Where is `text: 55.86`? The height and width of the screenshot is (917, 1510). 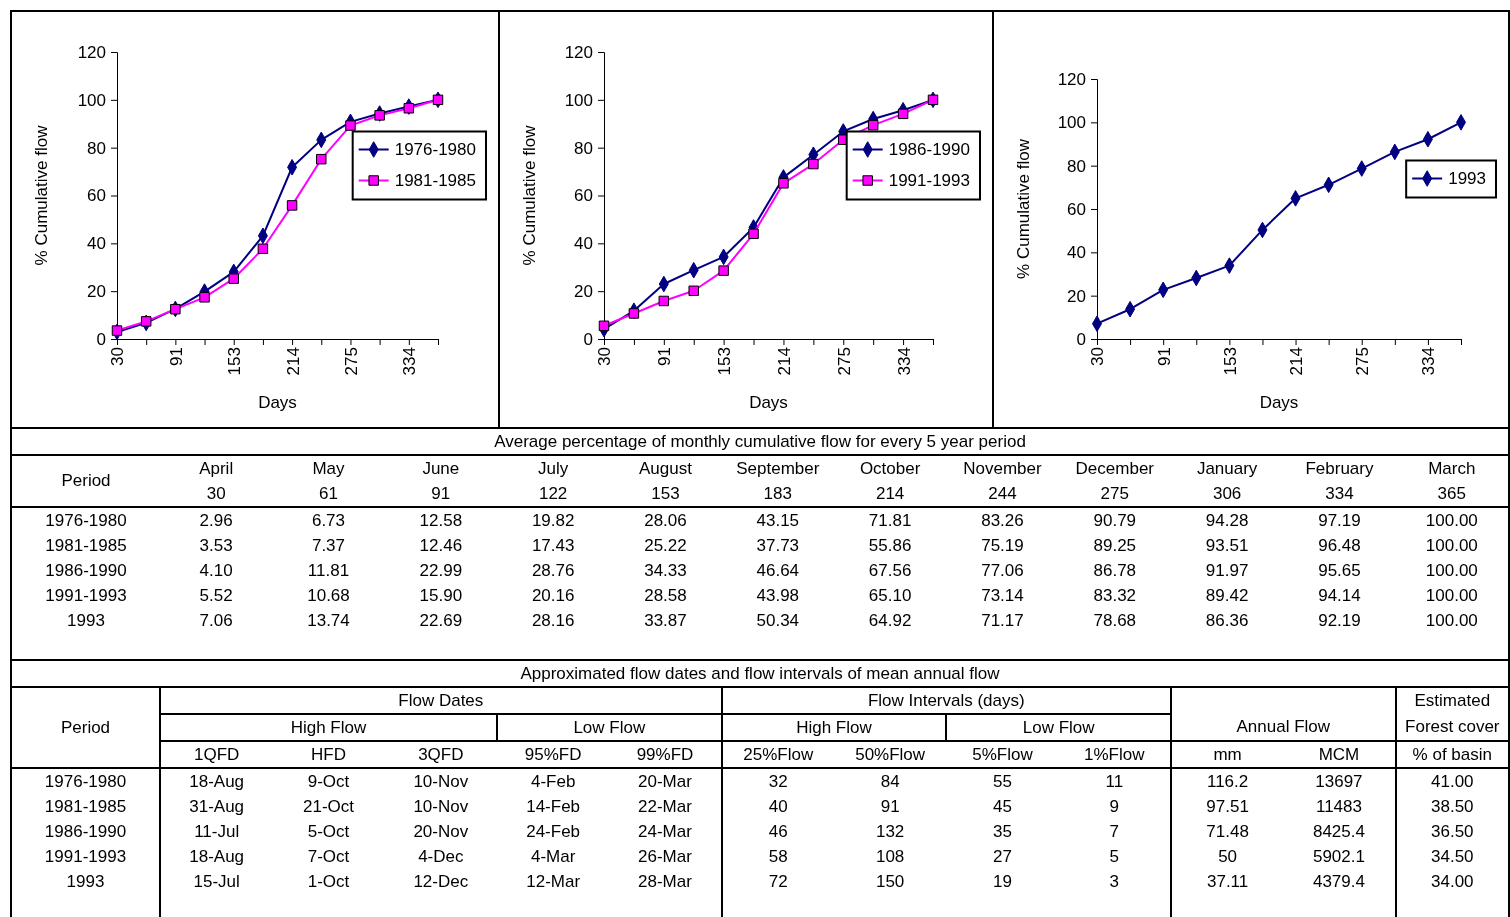
text: 55.86 is located at coordinates (890, 545).